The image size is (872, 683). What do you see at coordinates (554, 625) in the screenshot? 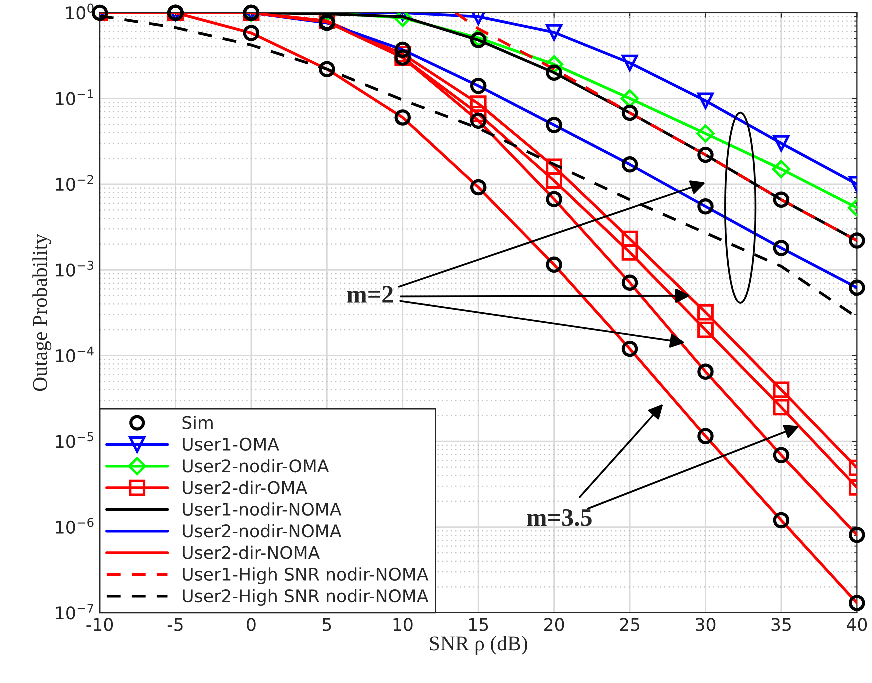
I see `x-tick-label: 20` at bounding box center [554, 625].